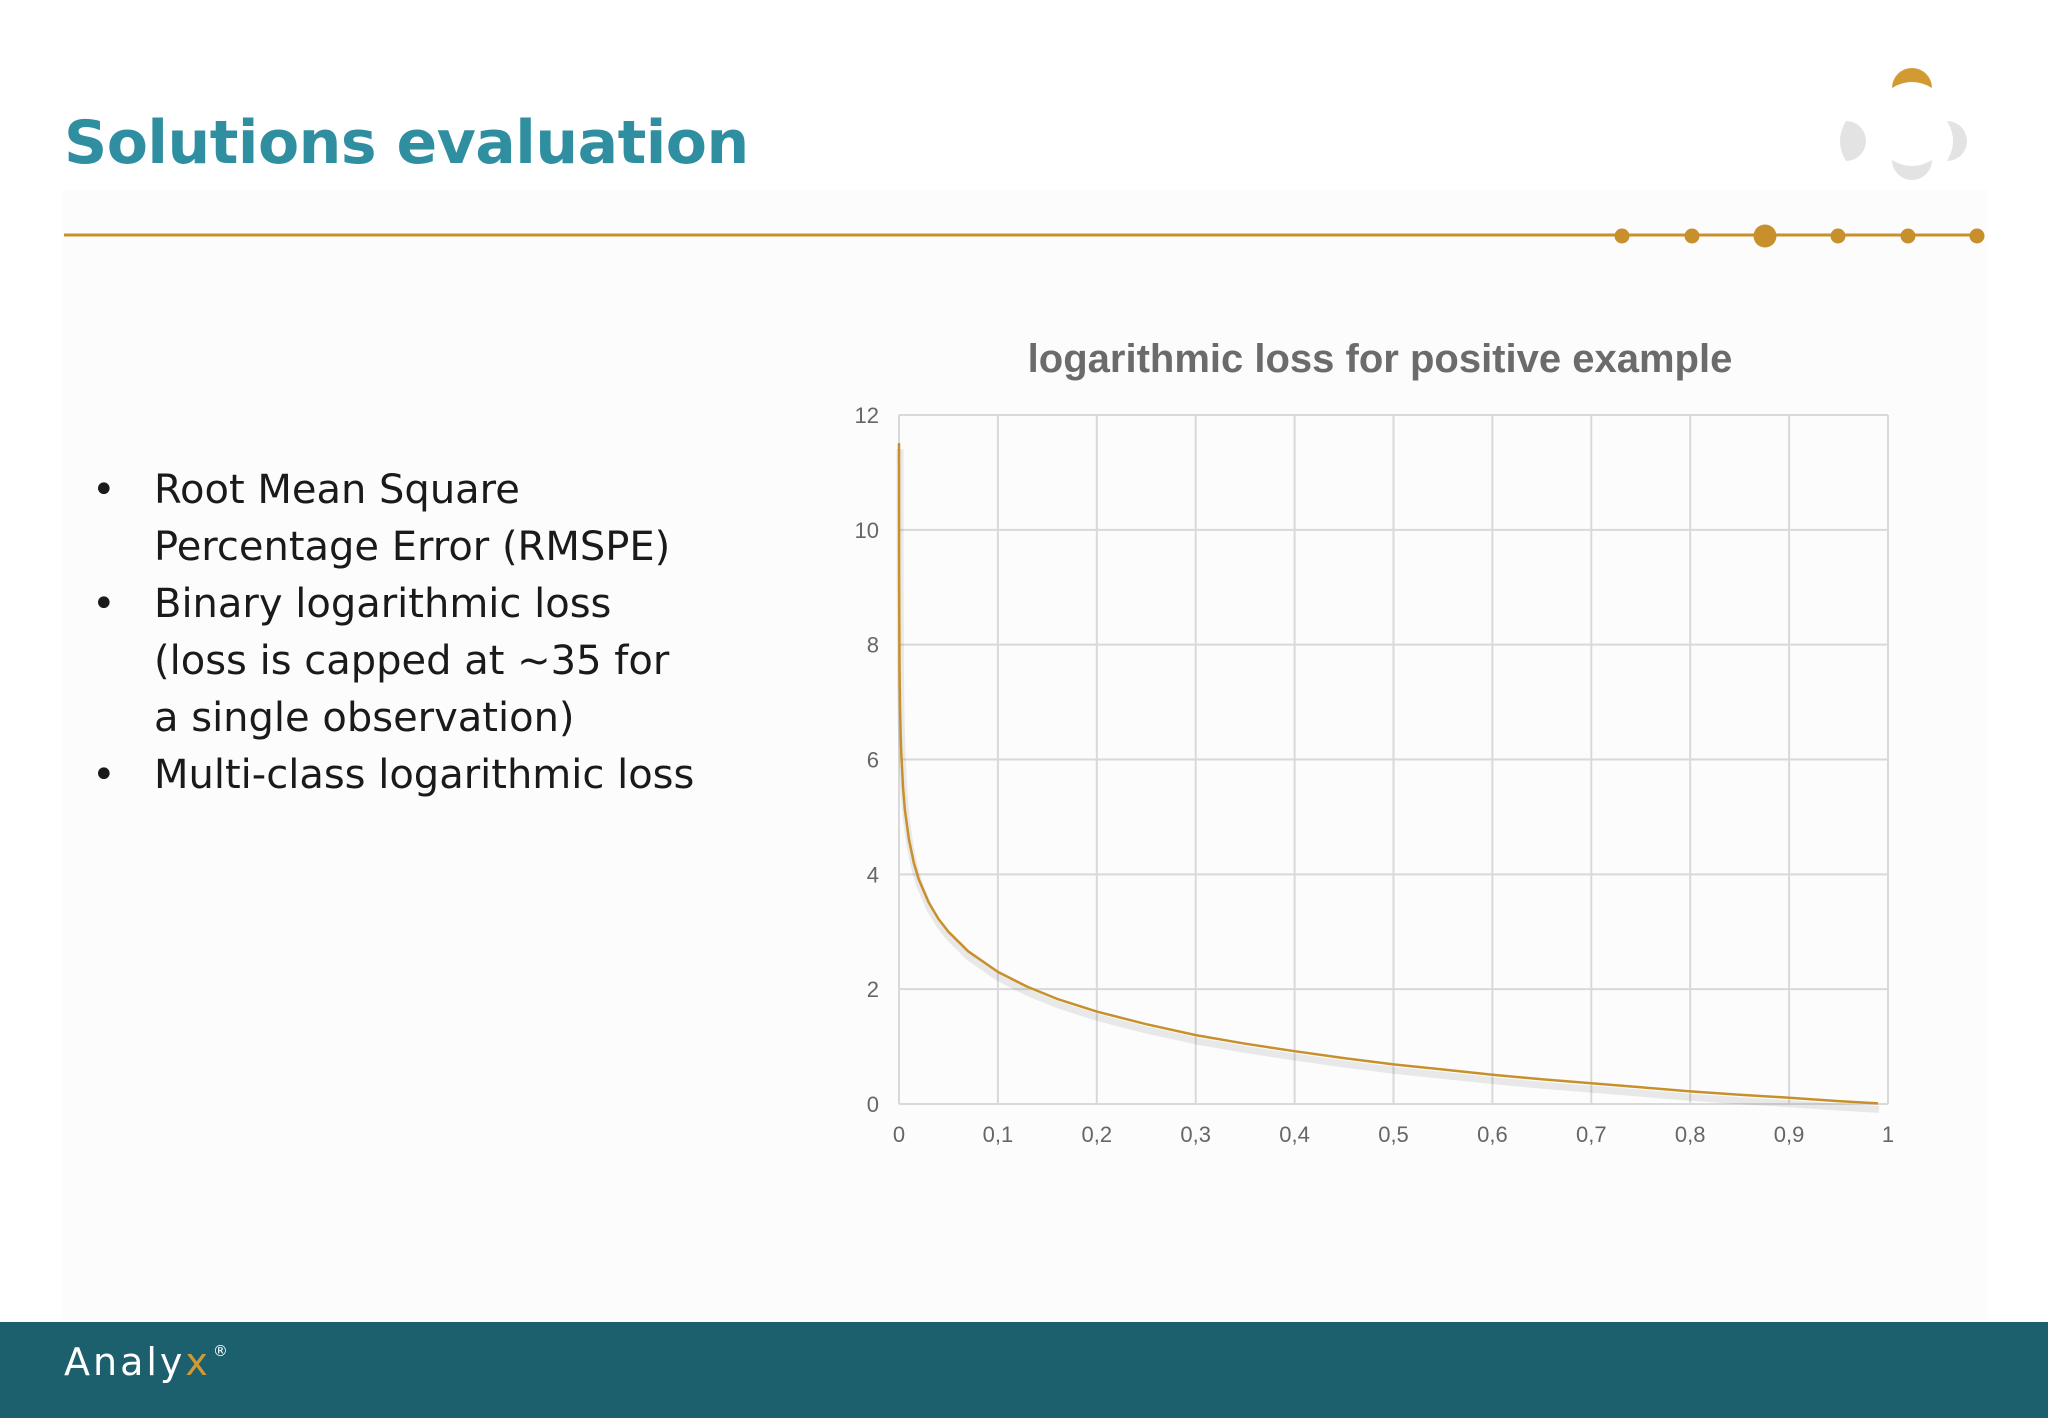  I want to click on logo-top-petal, so click(1912, 78).